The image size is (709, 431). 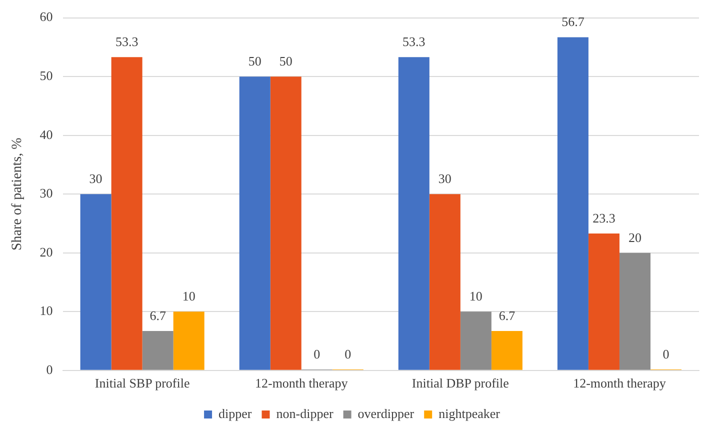 I want to click on y-axis-title: Share of patients, %, so click(x=18, y=193).